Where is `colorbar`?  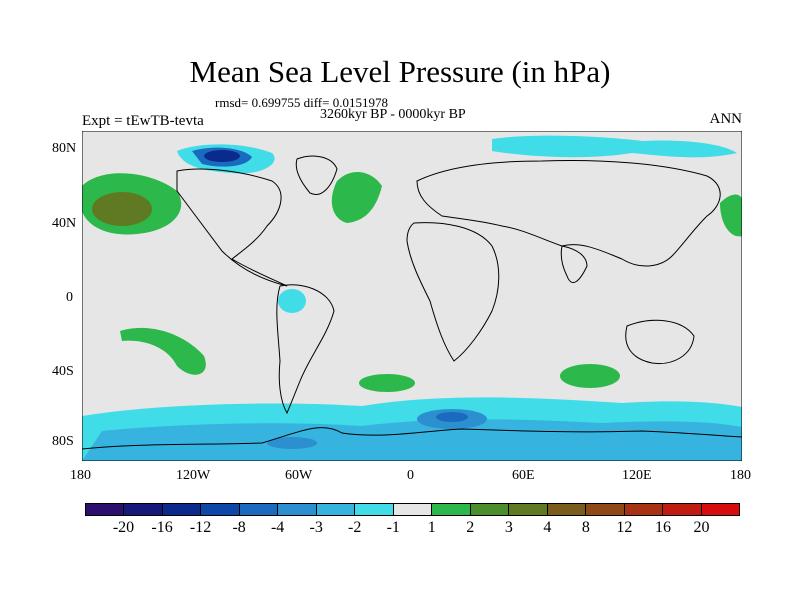 colorbar is located at coordinates (412, 509).